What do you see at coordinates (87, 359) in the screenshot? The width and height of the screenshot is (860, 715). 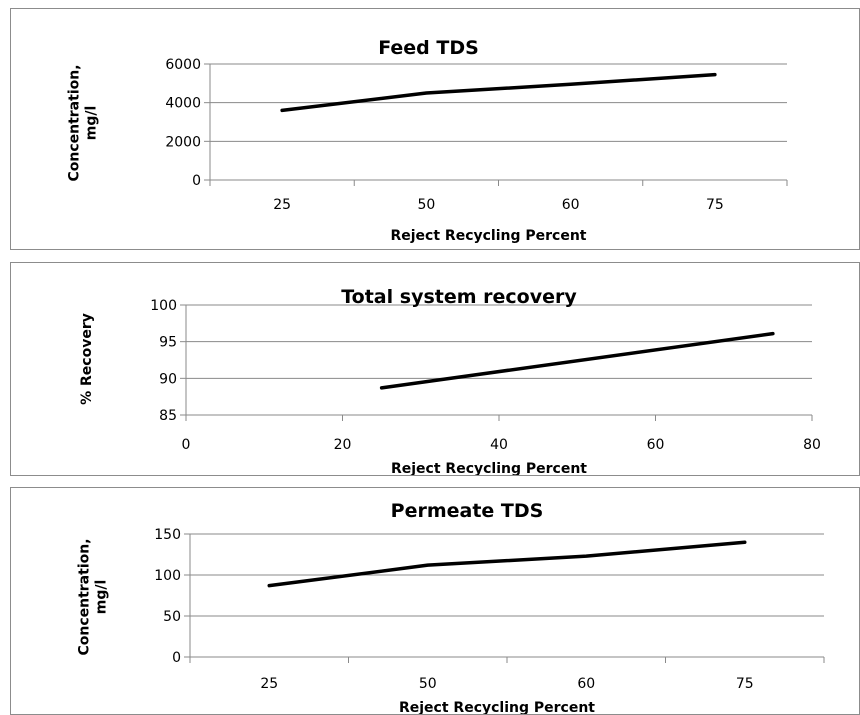 I see `y-axis-label: % Recovery` at bounding box center [87, 359].